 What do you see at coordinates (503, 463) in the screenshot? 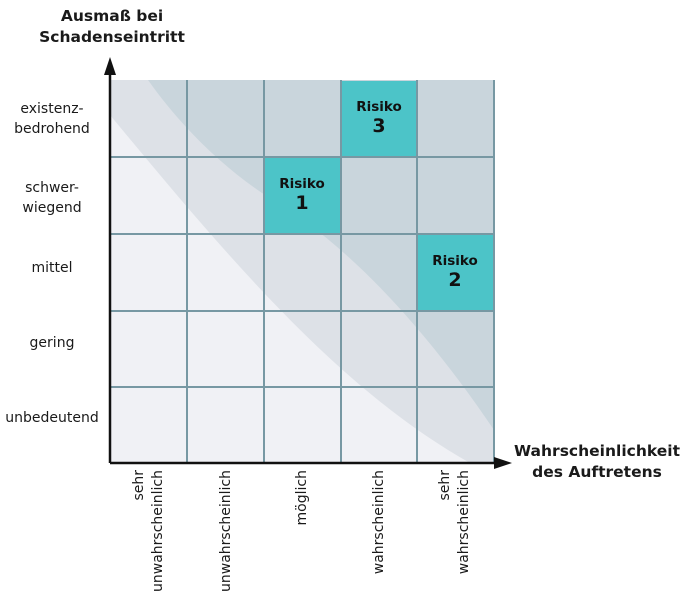
I see `x-axis-arrow` at bounding box center [503, 463].